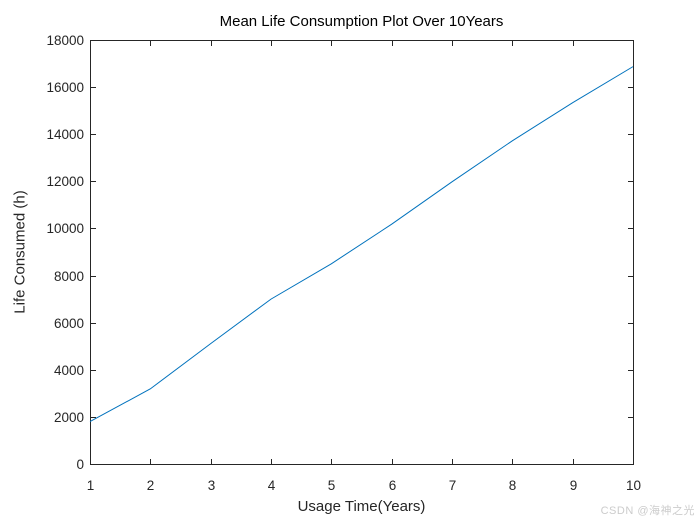 The width and height of the screenshot is (700, 525). What do you see at coordinates (647, 511) in the screenshot?
I see `watermark: CSDN @海神之光` at bounding box center [647, 511].